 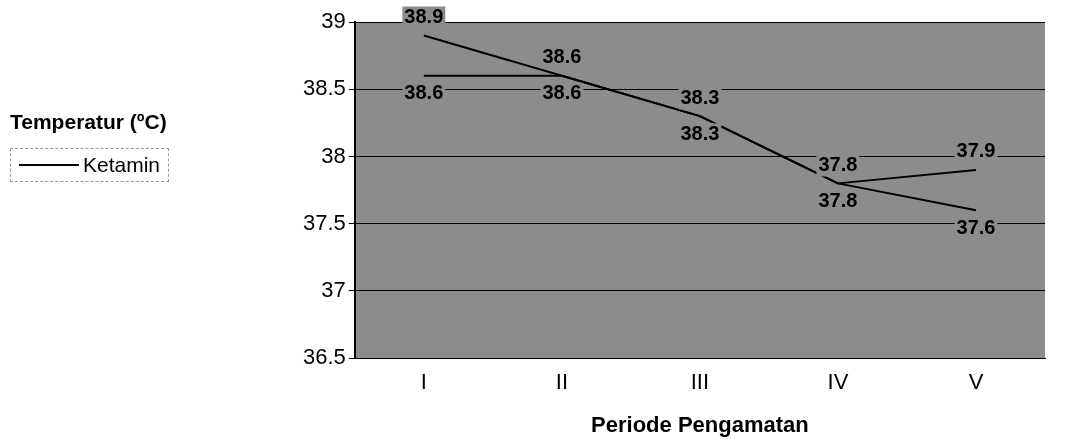 I want to click on x-tick-label: I, so click(x=423, y=382).